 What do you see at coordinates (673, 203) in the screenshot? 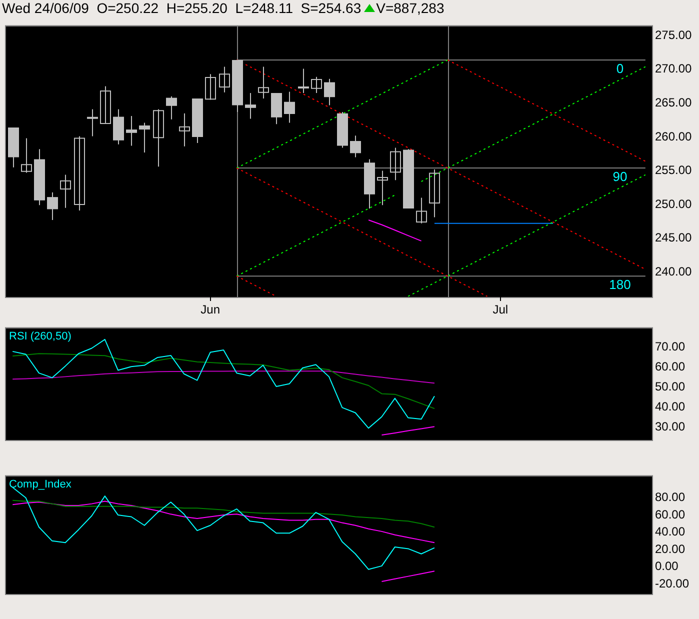
I see `y-tick-label: 250.00` at bounding box center [673, 203].